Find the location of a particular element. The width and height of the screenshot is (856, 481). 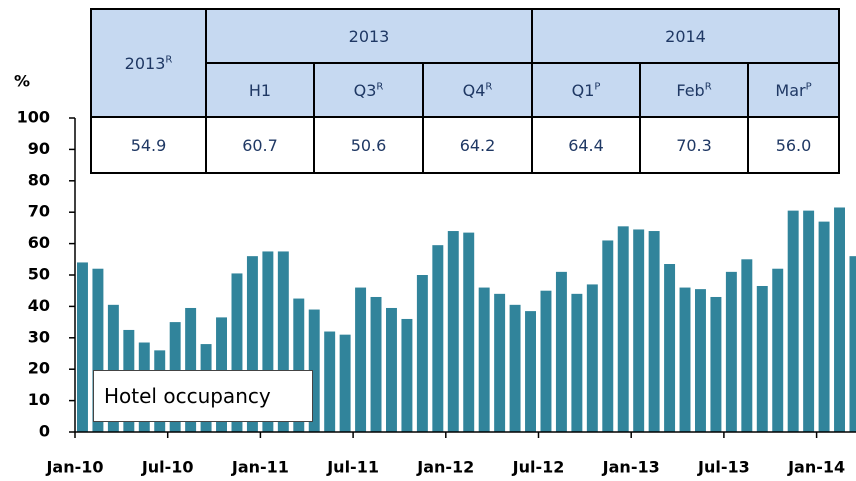

x-tick-label: Jan-11 is located at coordinates (260, 467).